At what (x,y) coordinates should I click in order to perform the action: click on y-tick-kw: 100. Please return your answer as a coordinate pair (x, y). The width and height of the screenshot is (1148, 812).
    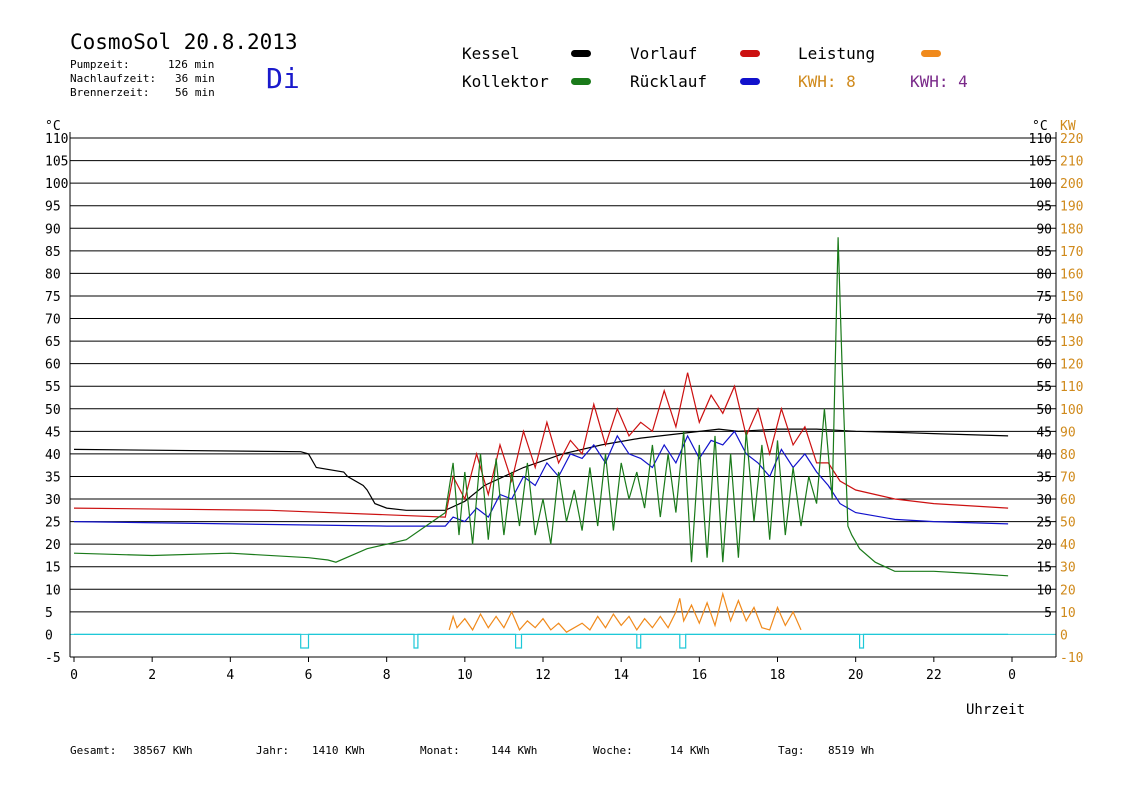
    Looking at the image, I should click on (1071, 410).